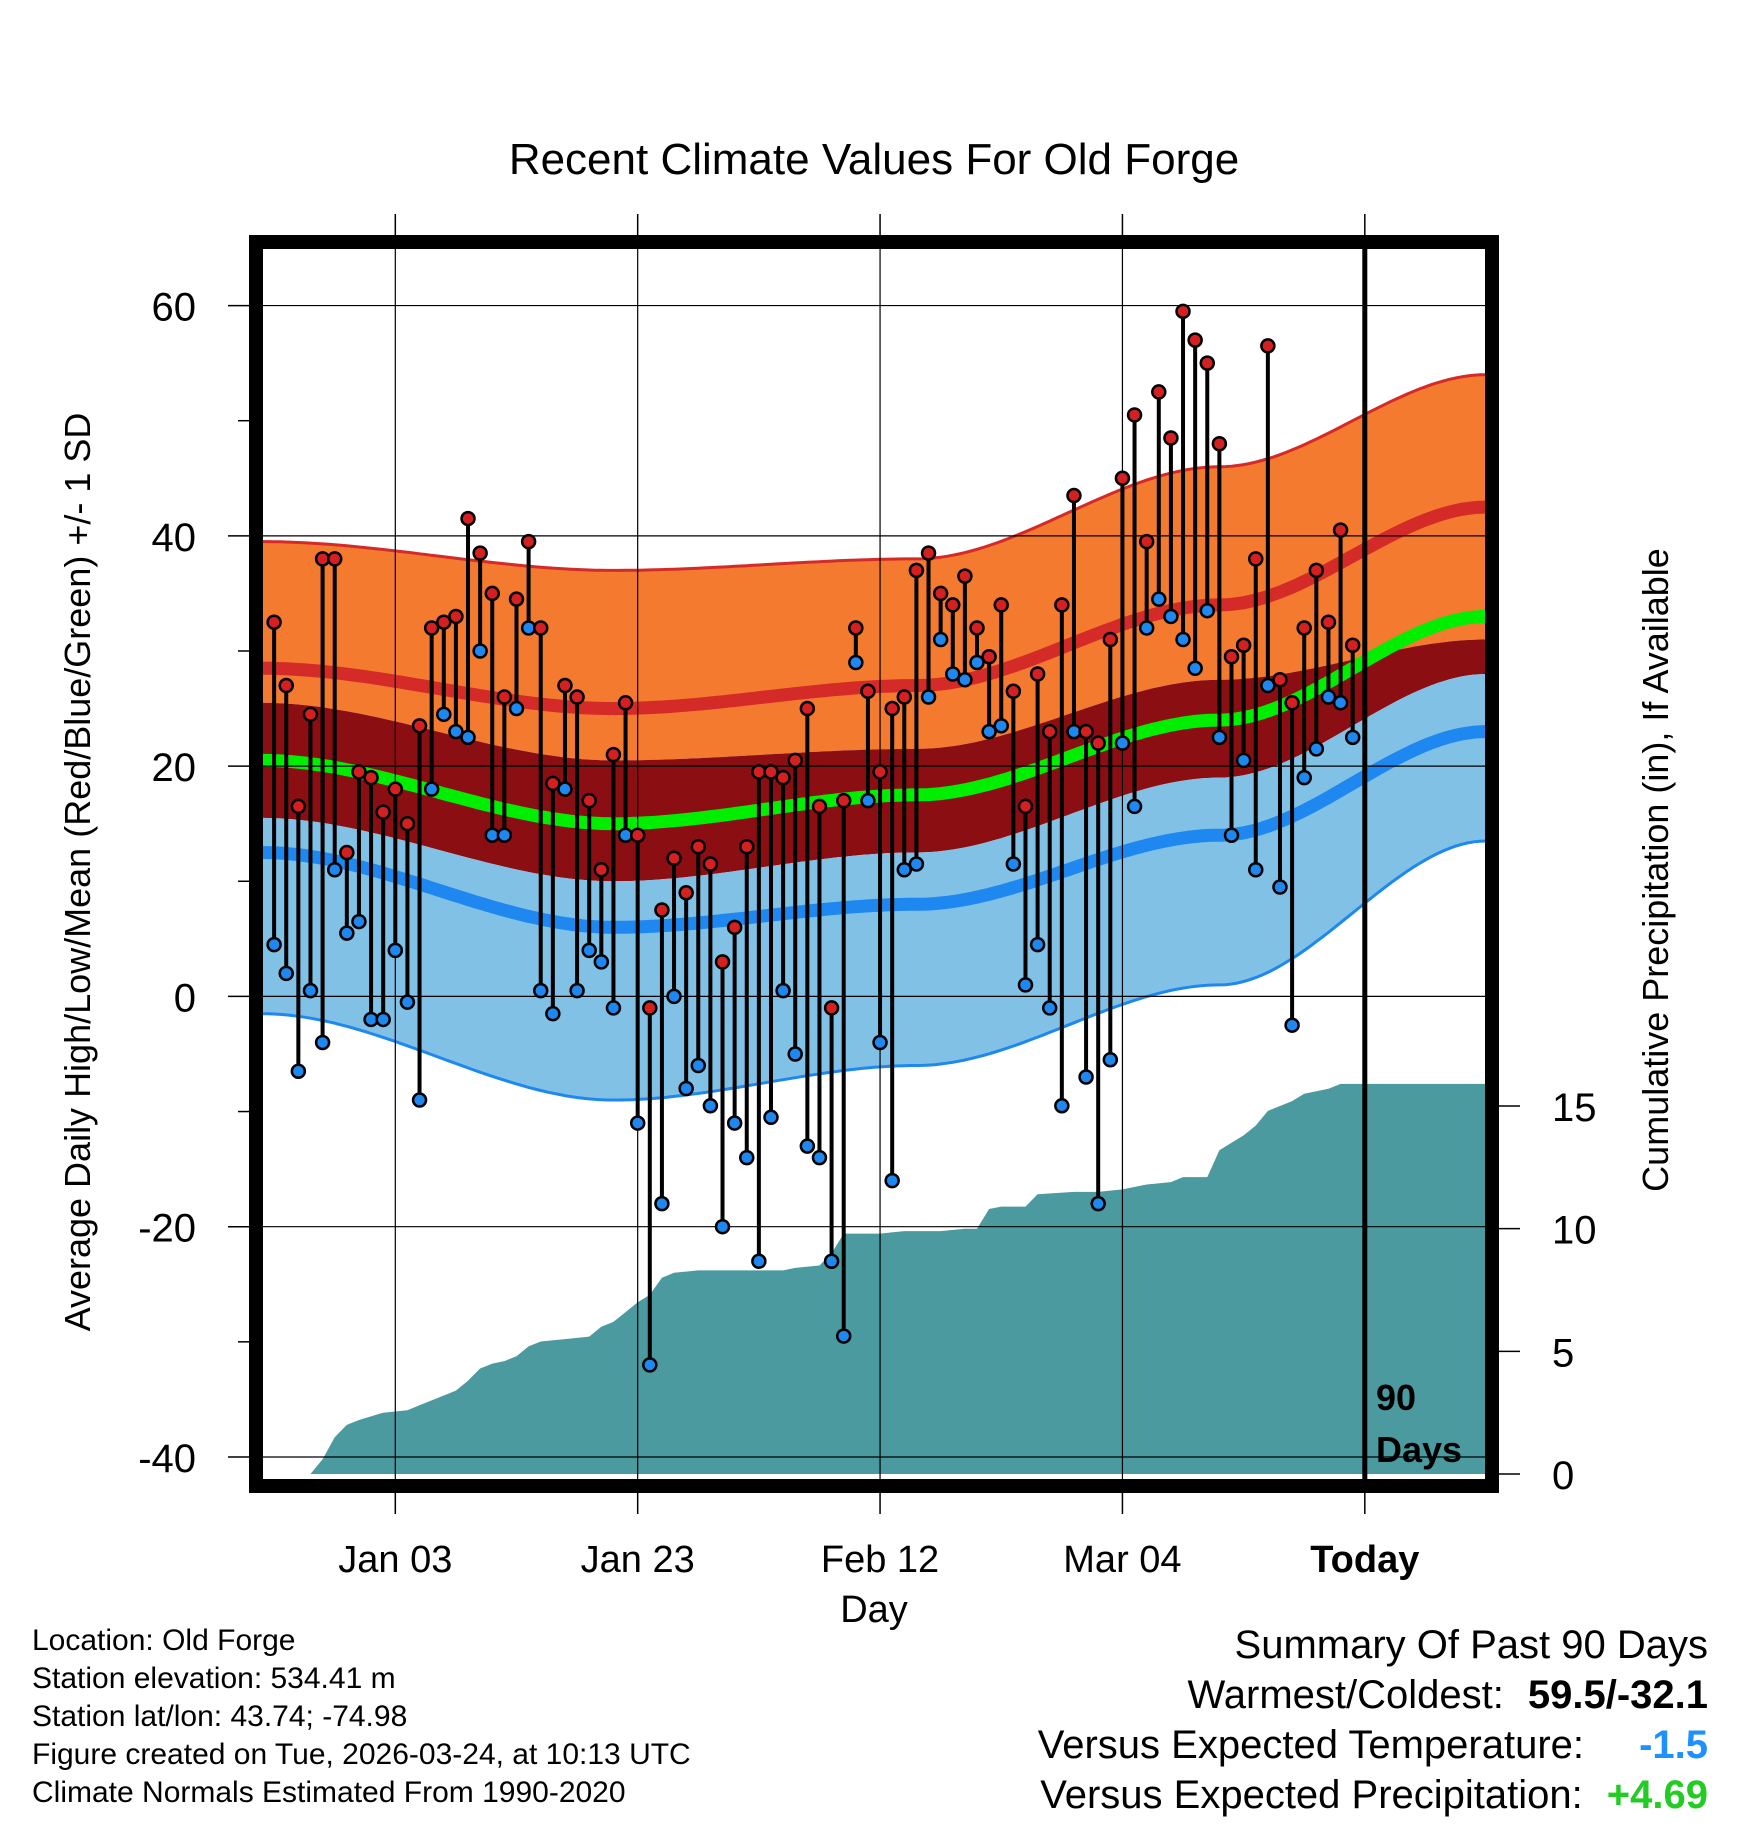 The height and width of the screenshot is (1828, 1748). What do you see at coordinates (174, 538) in the screenshot?
I see `y-left-tick-label: 40` at bounding box center [174, 538].